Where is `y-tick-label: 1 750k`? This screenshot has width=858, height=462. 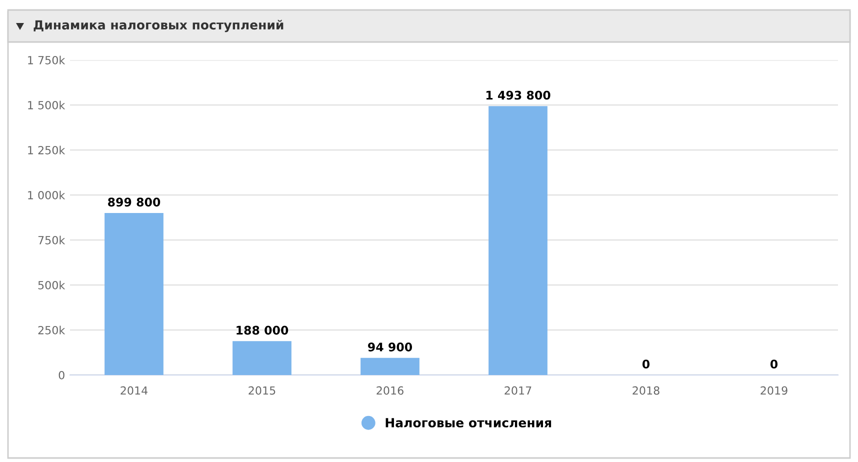
y-tick-label: 1 750k is located at coordinates (47, 60).